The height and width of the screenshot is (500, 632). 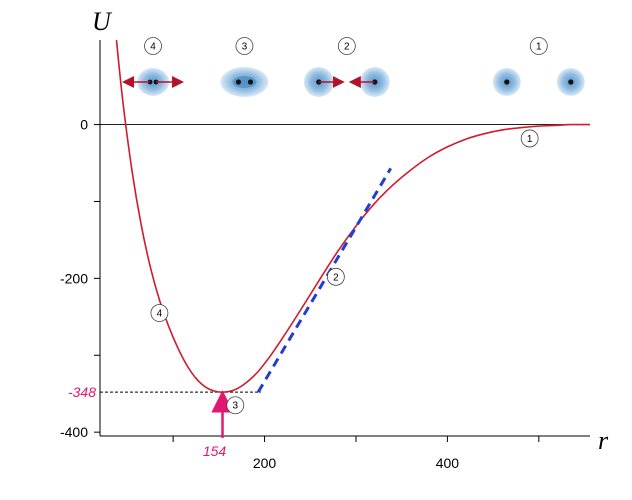 I want to click on minimum-distance-label: 154, so click(x=215, y=451).